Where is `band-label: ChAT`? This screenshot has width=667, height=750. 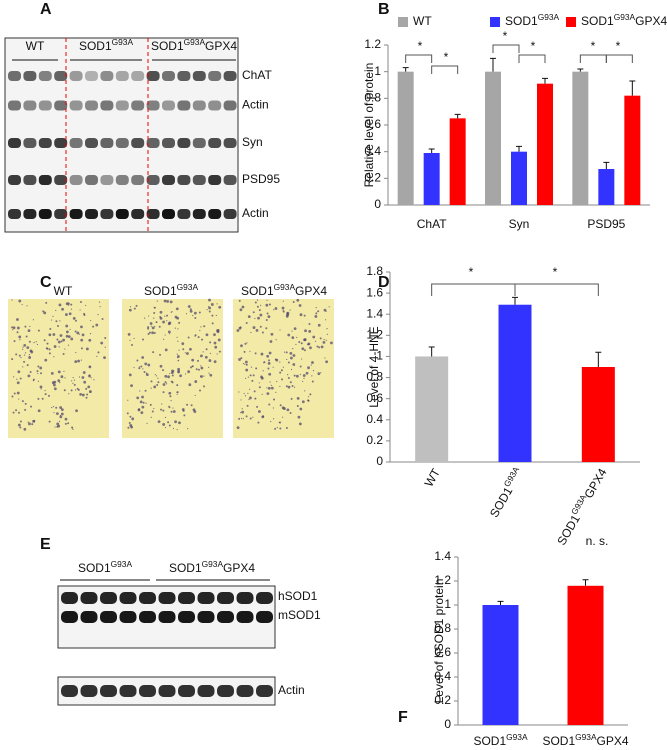 band-label: ChAT is located at coordinates (257, 75).